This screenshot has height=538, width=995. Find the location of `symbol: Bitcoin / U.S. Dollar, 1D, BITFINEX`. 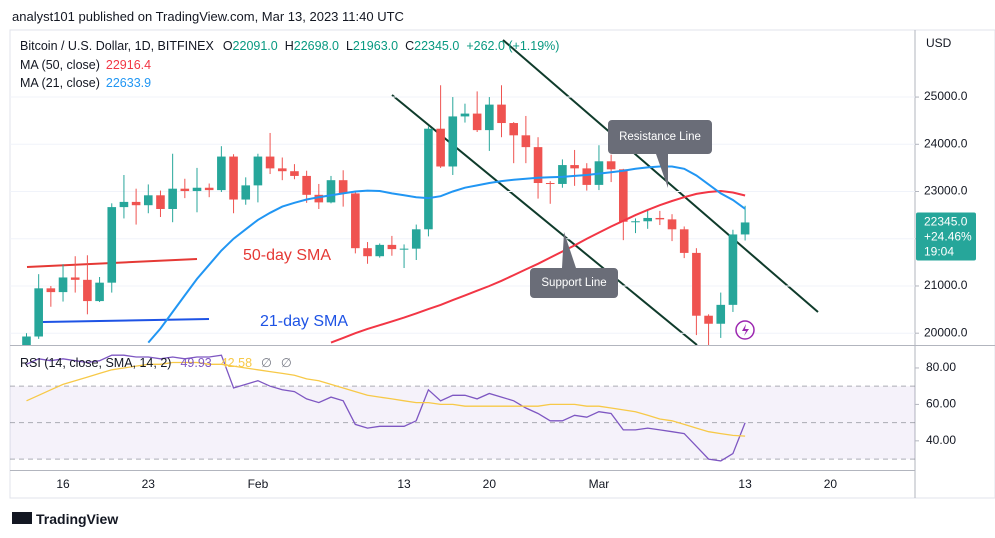

symbol: Bitcoin / U.S. Dollar, 1D, BITFINEX is located at coordinates (117, 46).